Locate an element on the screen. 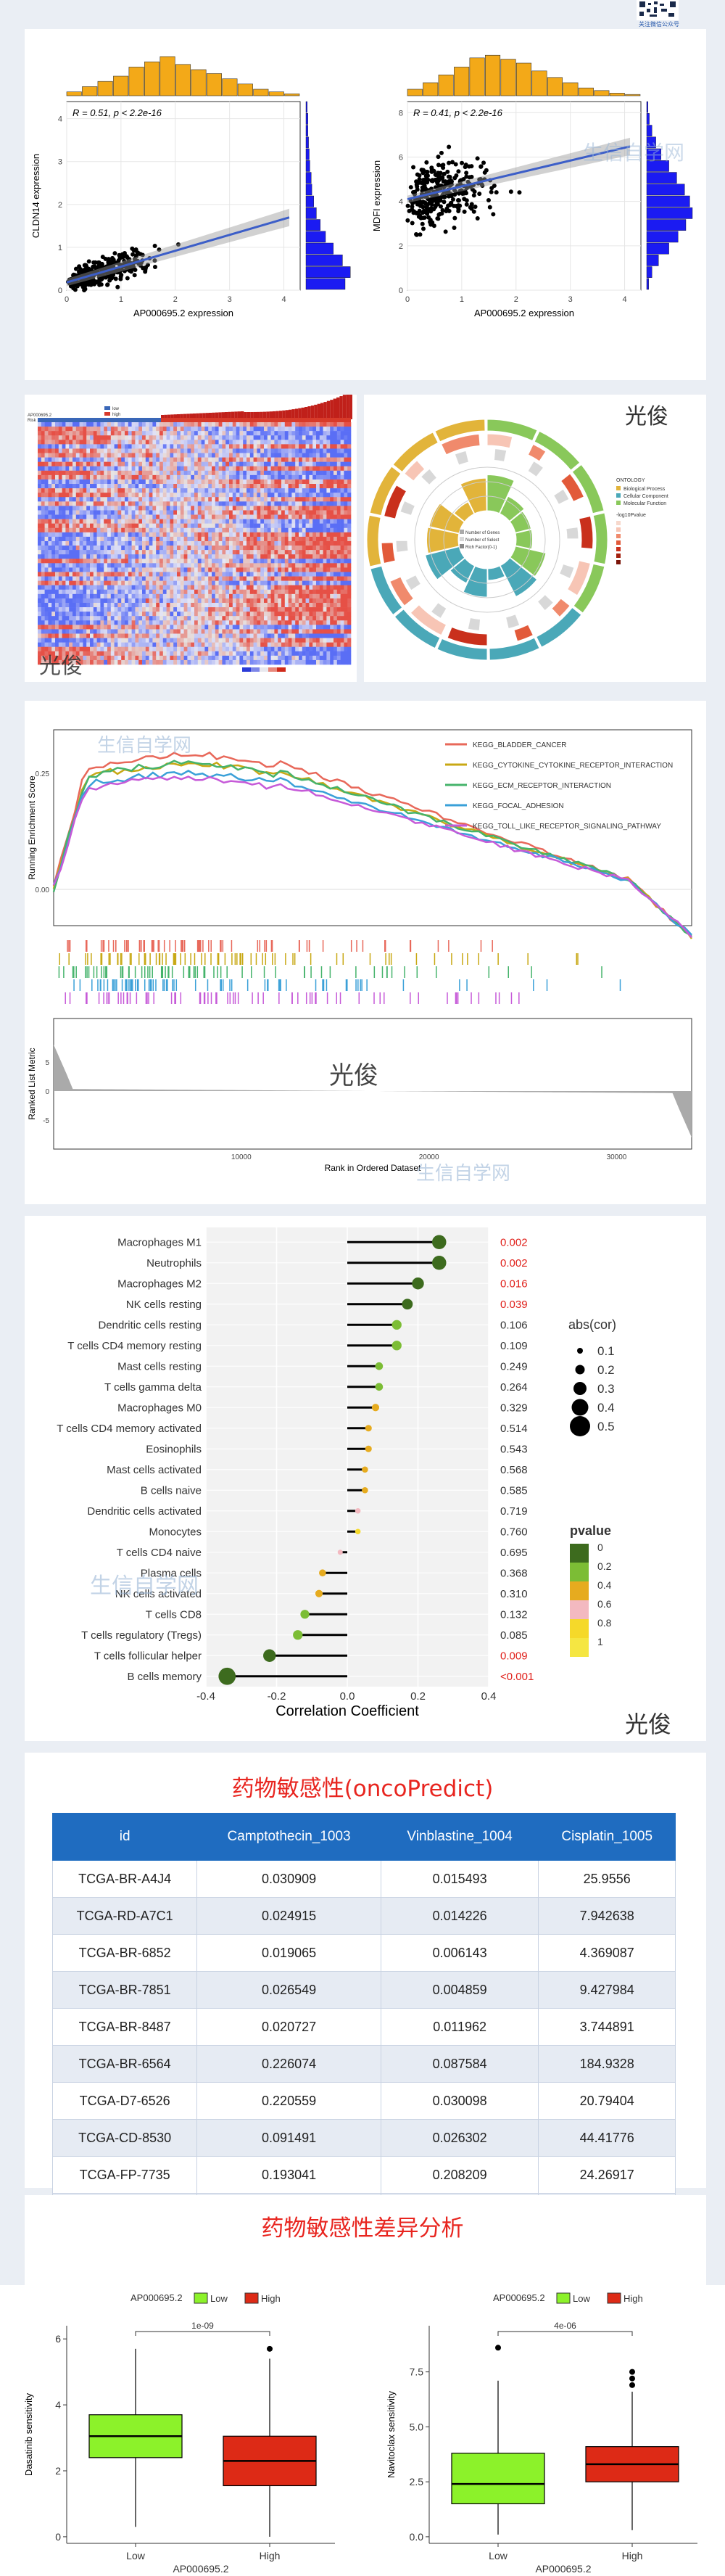 The image size is (725, 2576). histogram-right-bar is located at coordinates (651, 142).